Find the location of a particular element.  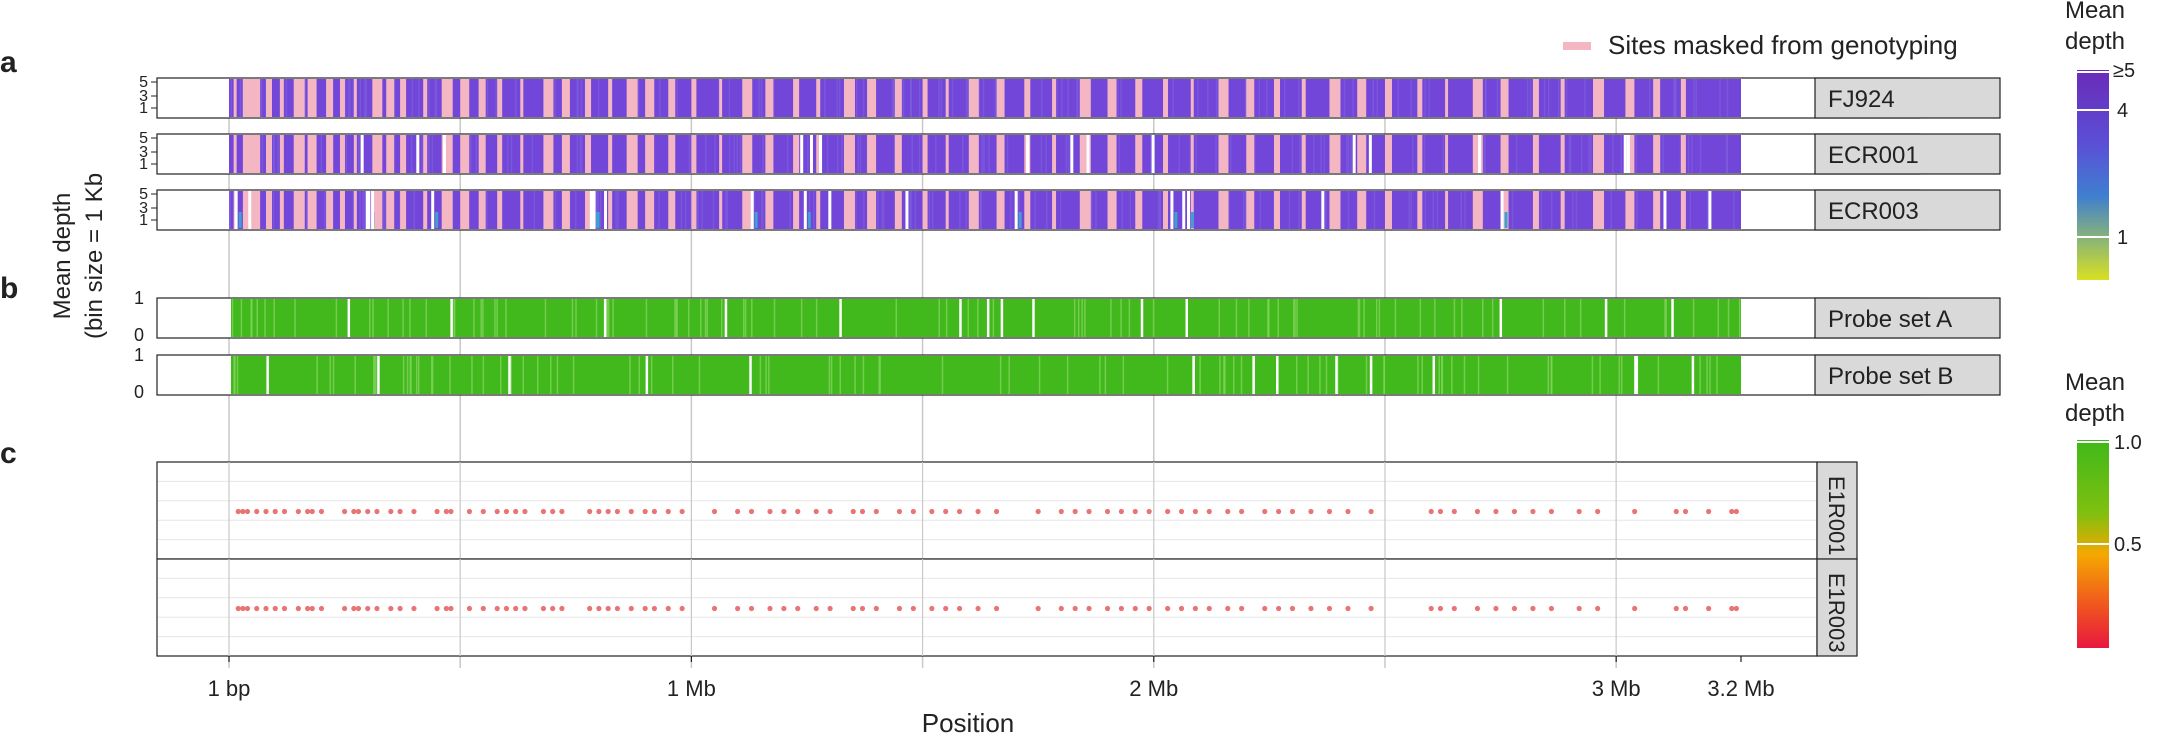

probe-legend-title-1: Mean is located at coordinates (2095, 382).